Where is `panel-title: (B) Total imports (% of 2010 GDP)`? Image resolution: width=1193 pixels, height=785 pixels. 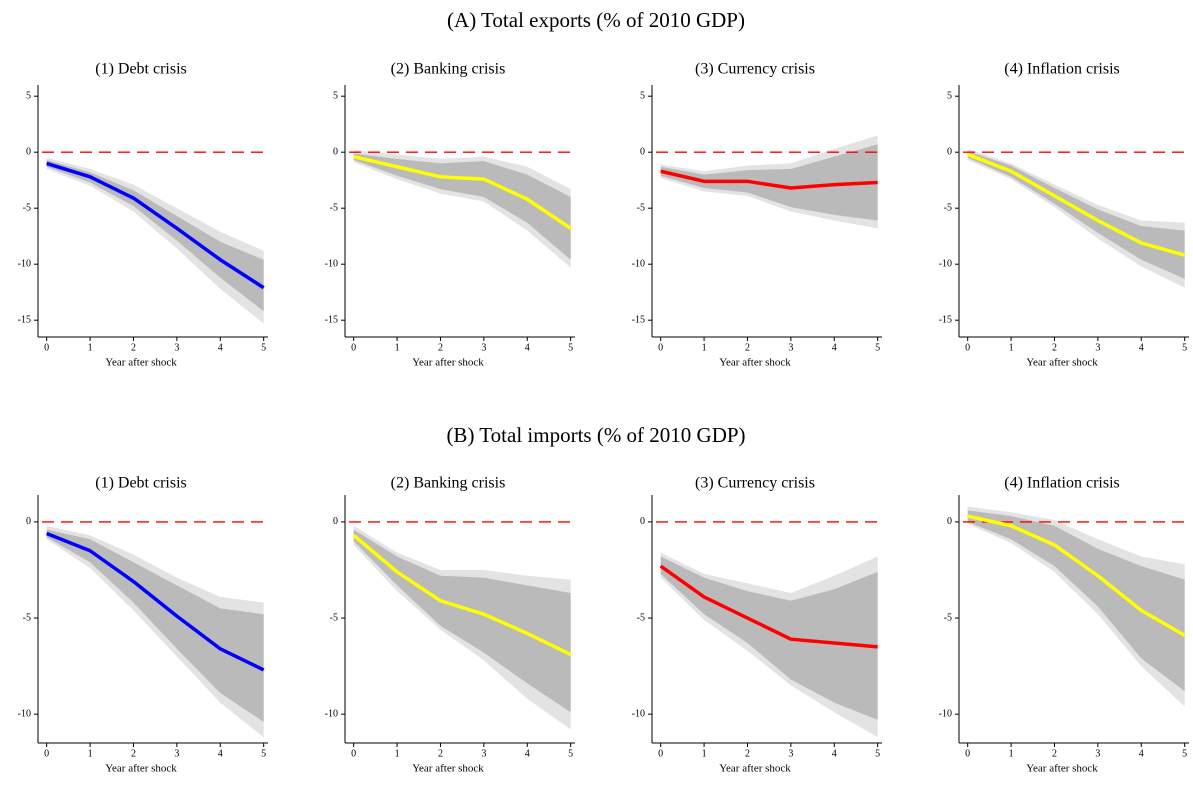 panel-title: (B) Total imports (% of 2010 GDP) is located at coordinates (595, 435).